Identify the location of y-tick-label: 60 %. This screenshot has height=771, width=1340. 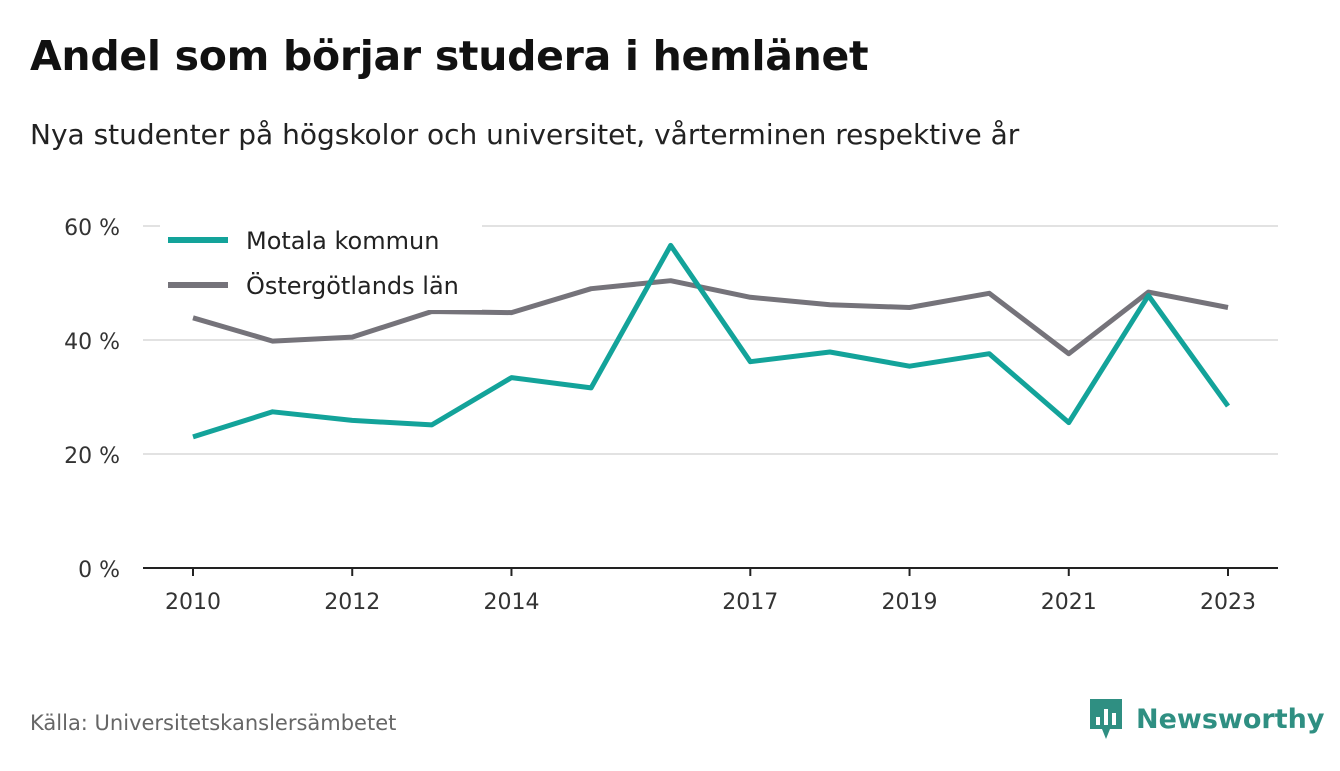
(92, 228).